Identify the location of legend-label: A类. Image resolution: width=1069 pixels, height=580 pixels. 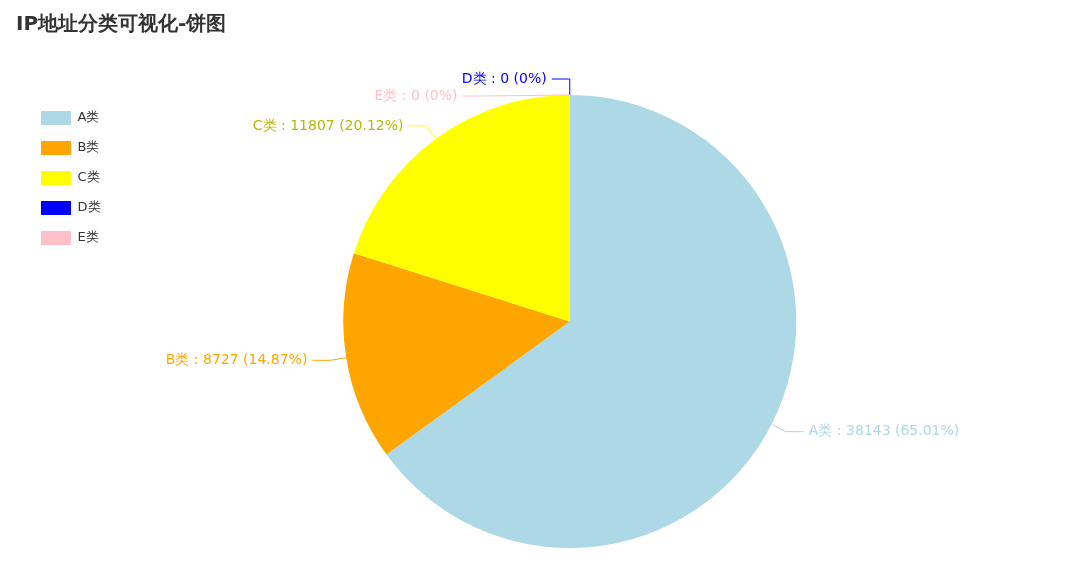
(88, 117).